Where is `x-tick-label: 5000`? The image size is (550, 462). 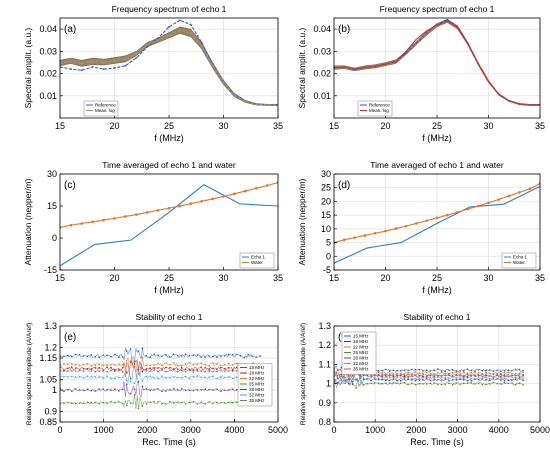
x-tick-label: 5000 is located at coordinates (278, 430).